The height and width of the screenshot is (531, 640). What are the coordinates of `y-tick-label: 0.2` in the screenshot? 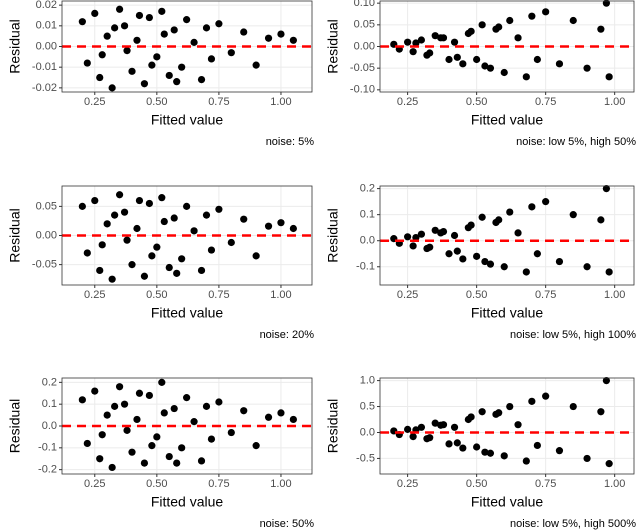 It's located at (49, 382).